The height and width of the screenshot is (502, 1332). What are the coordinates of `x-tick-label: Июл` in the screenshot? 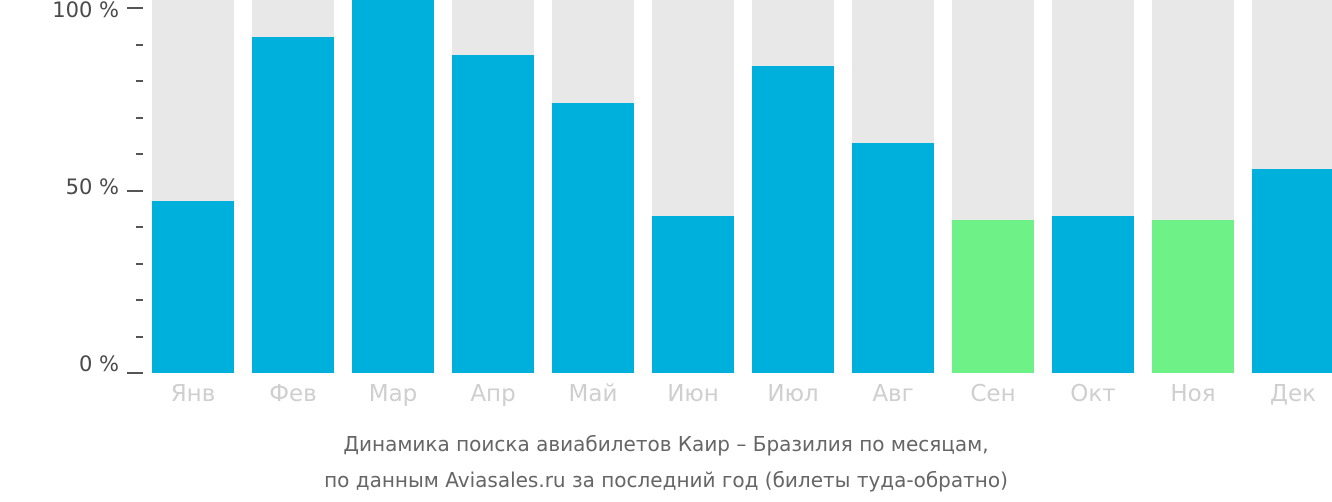 It's located at (793, 394).